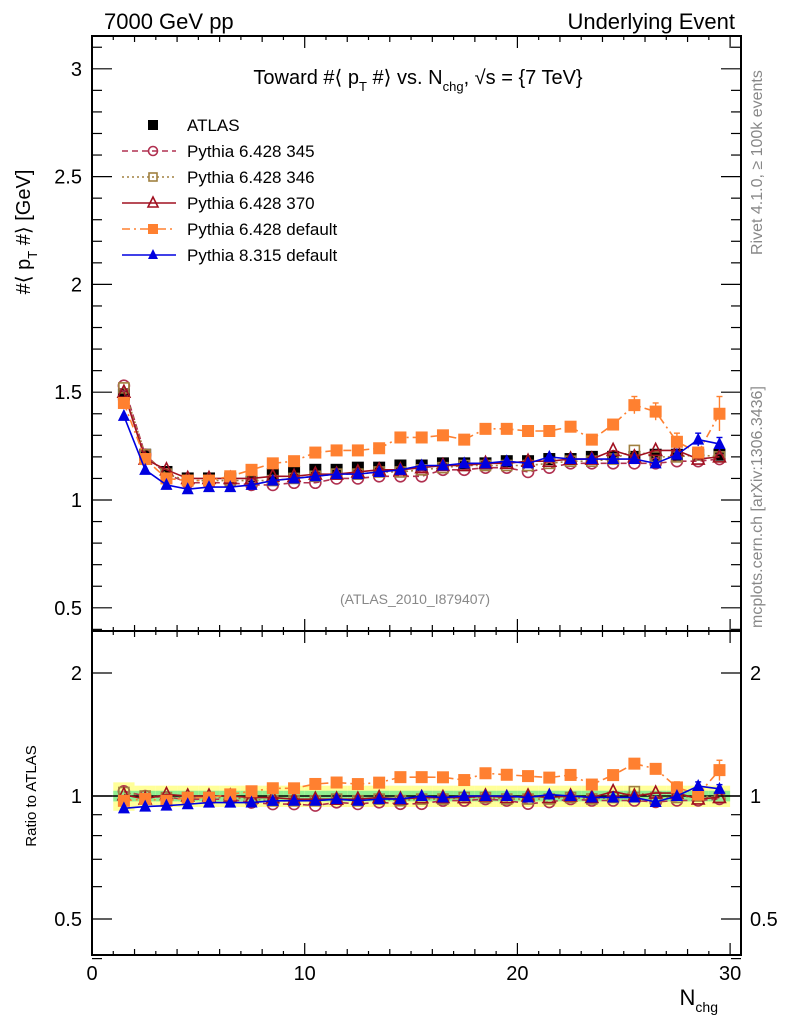 Image resolution: width=786 pixels, height=1024 pixels. Describe the element at coordinates (230, 255) in the screenshot. I see `legend-item: Pythia 8.315 default` at that location.